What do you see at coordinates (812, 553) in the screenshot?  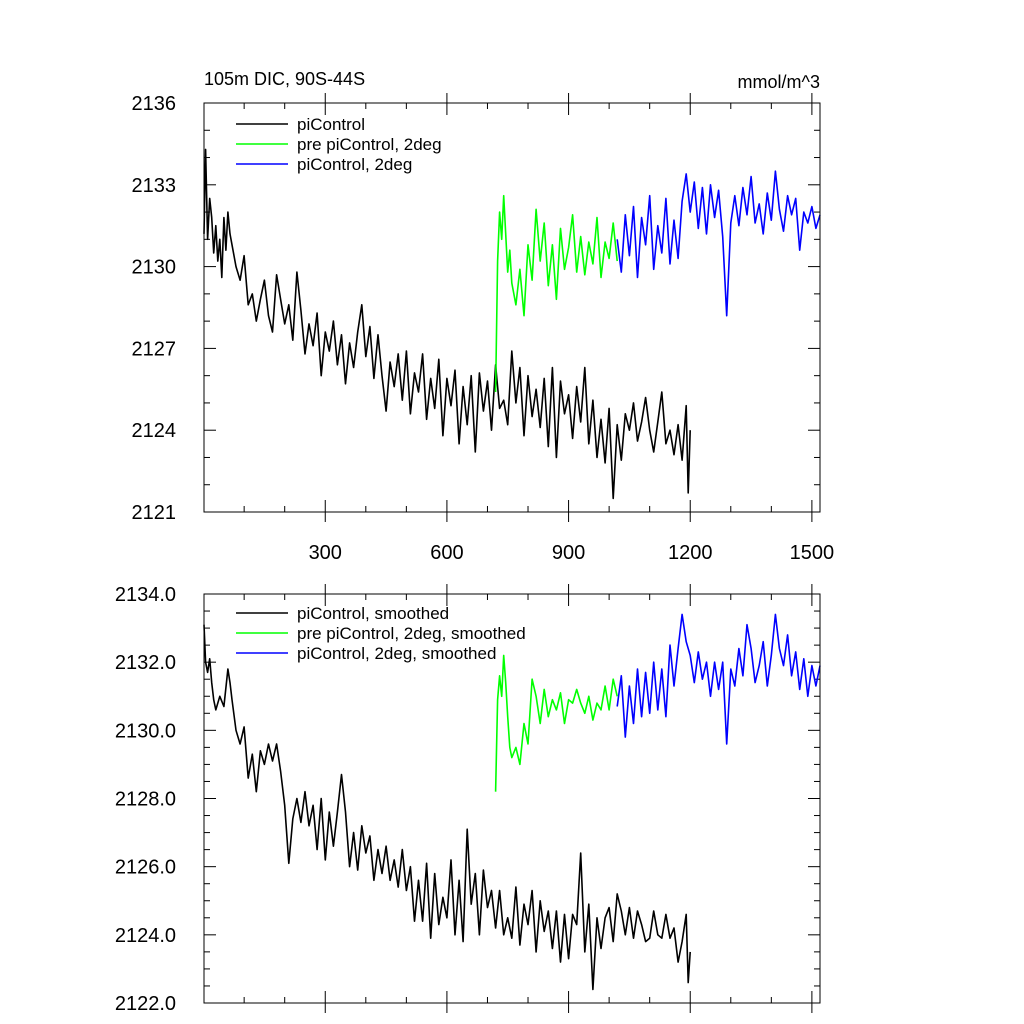 I see `x-tick-label: 1500` at bounding box center [812, 553].